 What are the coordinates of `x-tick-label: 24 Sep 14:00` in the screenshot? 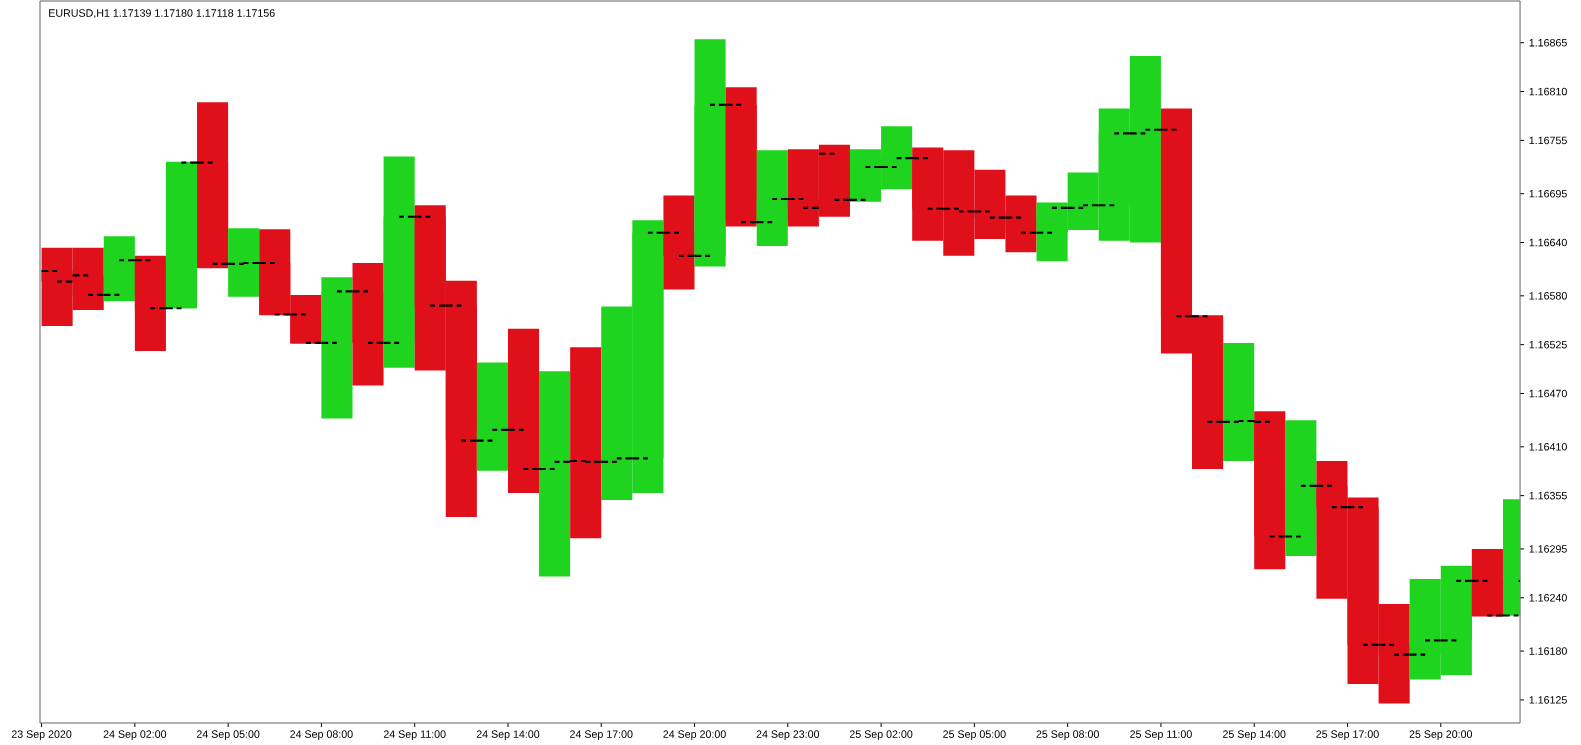 It's located at (508, 735).